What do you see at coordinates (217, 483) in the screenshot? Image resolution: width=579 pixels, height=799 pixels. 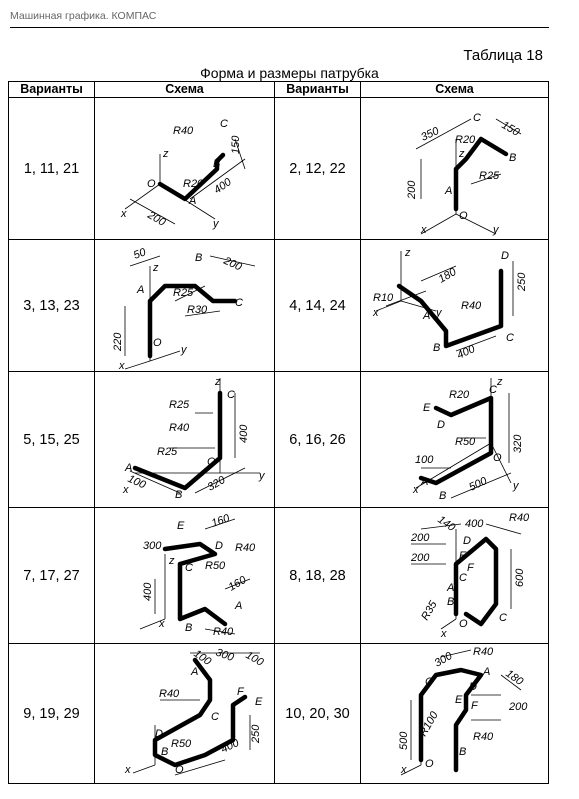 I see `scheme-label: 320` at bounding box center [217, 483].